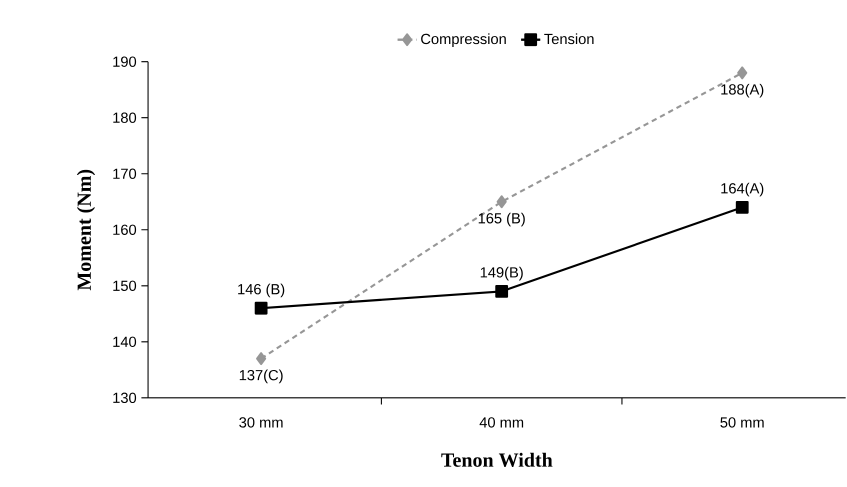 Image resolution: width=847 pixels, height=487 pixels. What do you see at coordinates (496, 459) in the screenshot?
I see `x-axis-title: Tenon Width` at bounding box center [496, 459].